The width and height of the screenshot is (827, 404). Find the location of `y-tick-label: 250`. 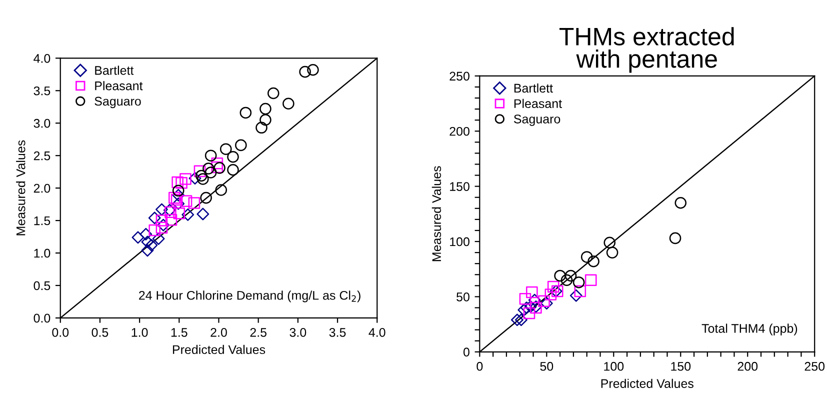

y-tick-label: 250 is located at coordinates (460, 76).